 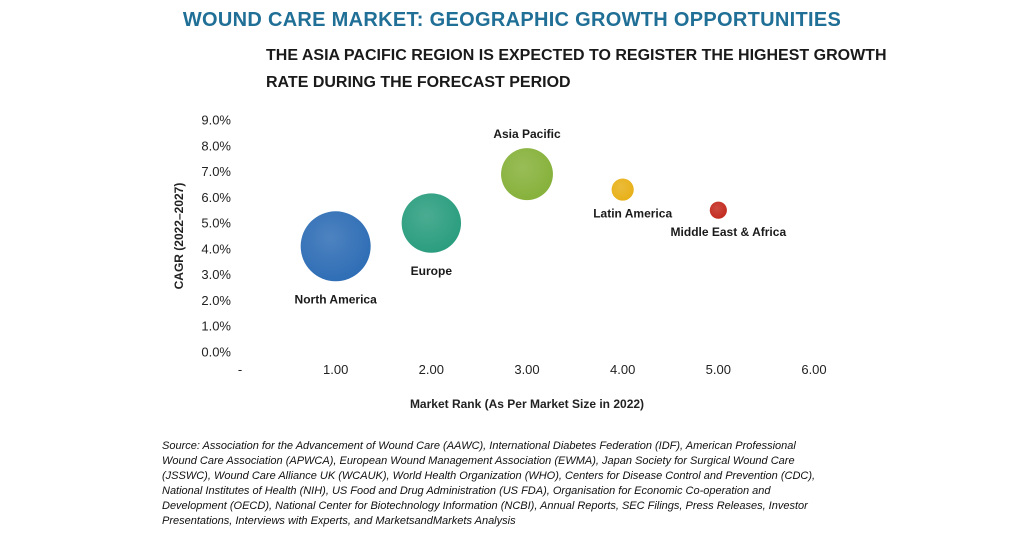 What do you see at coordinates (179, 236) in the screenshot?
I see `y-axis-title: CAGR (2022–2027)` at bounding box center [179, 236].